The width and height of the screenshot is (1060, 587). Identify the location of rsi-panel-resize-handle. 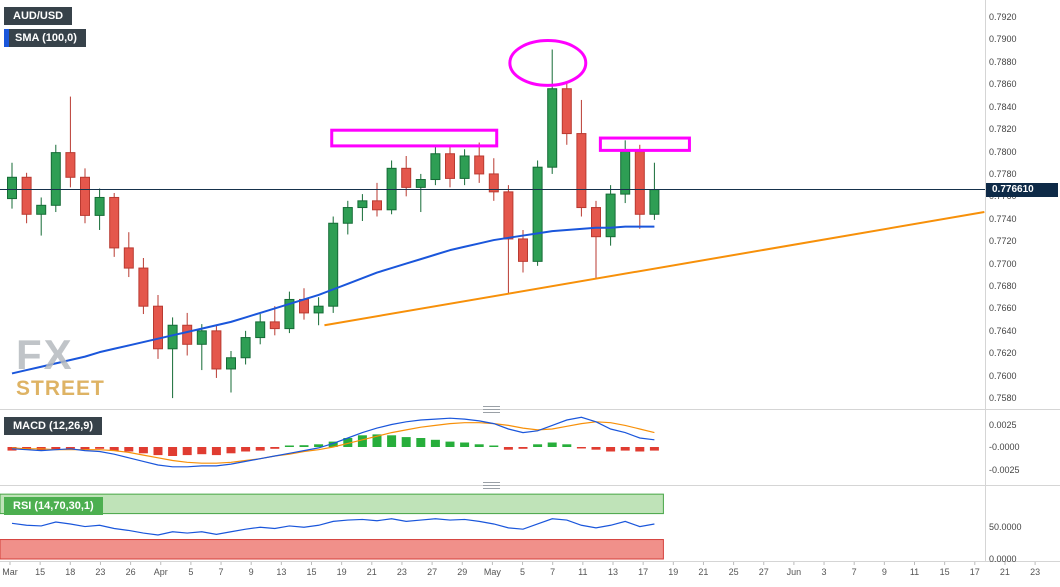
(491, 485).